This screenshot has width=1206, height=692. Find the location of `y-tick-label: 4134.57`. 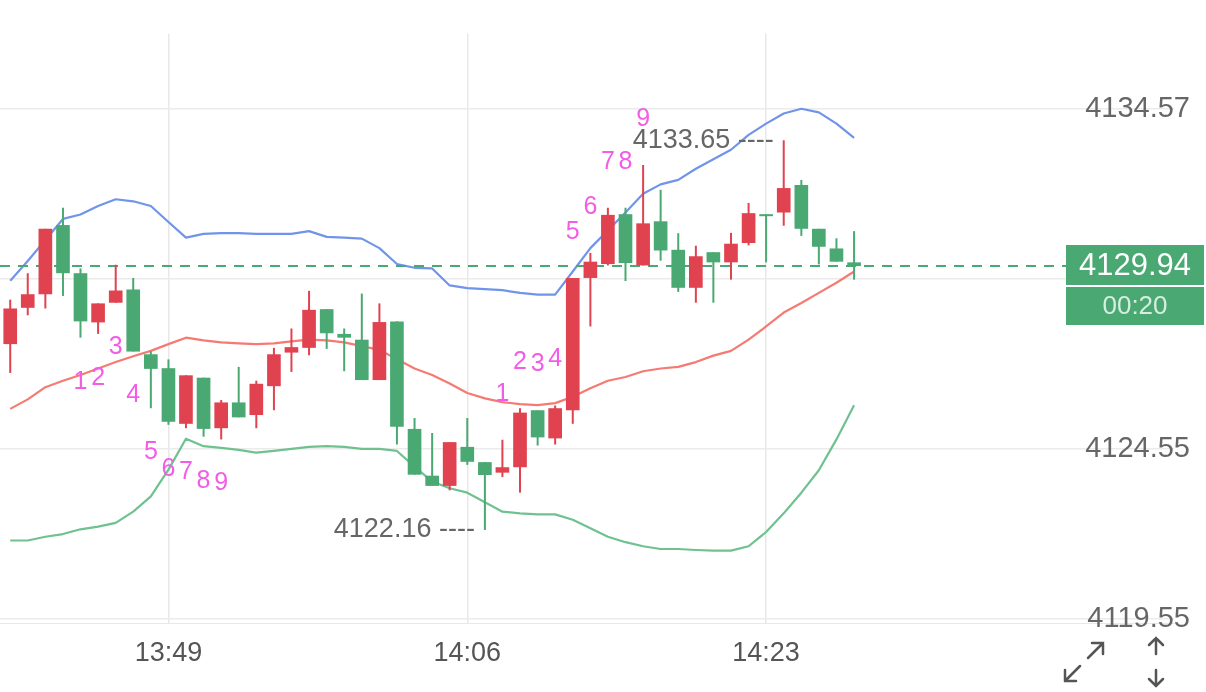

y-tick-label: 4134.57 is located at coordinates (1137, 107).